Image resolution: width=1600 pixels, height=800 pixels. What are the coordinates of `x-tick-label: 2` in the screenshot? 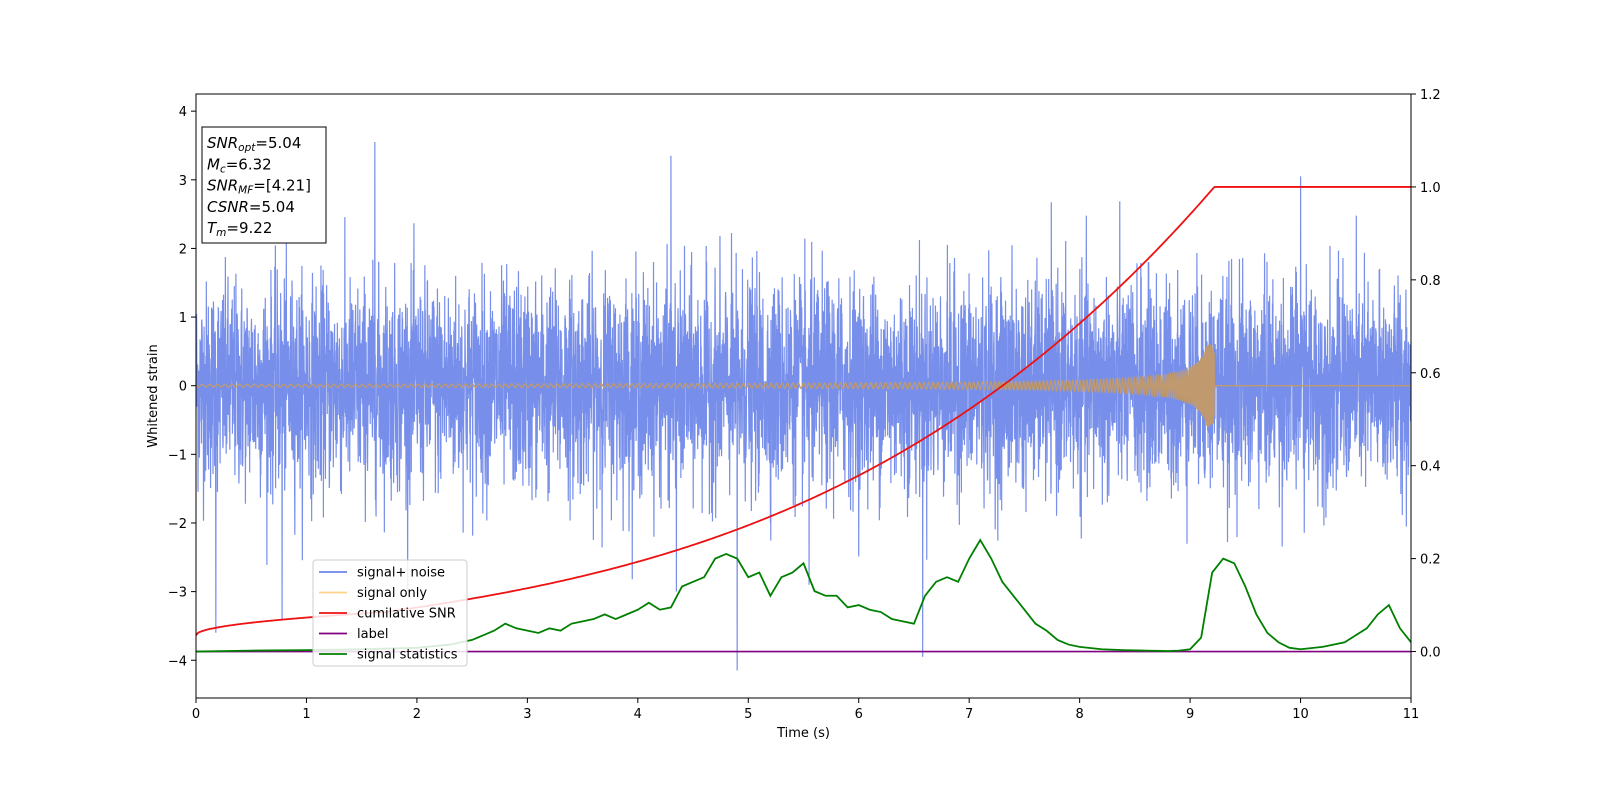 It's located at (417, 714).